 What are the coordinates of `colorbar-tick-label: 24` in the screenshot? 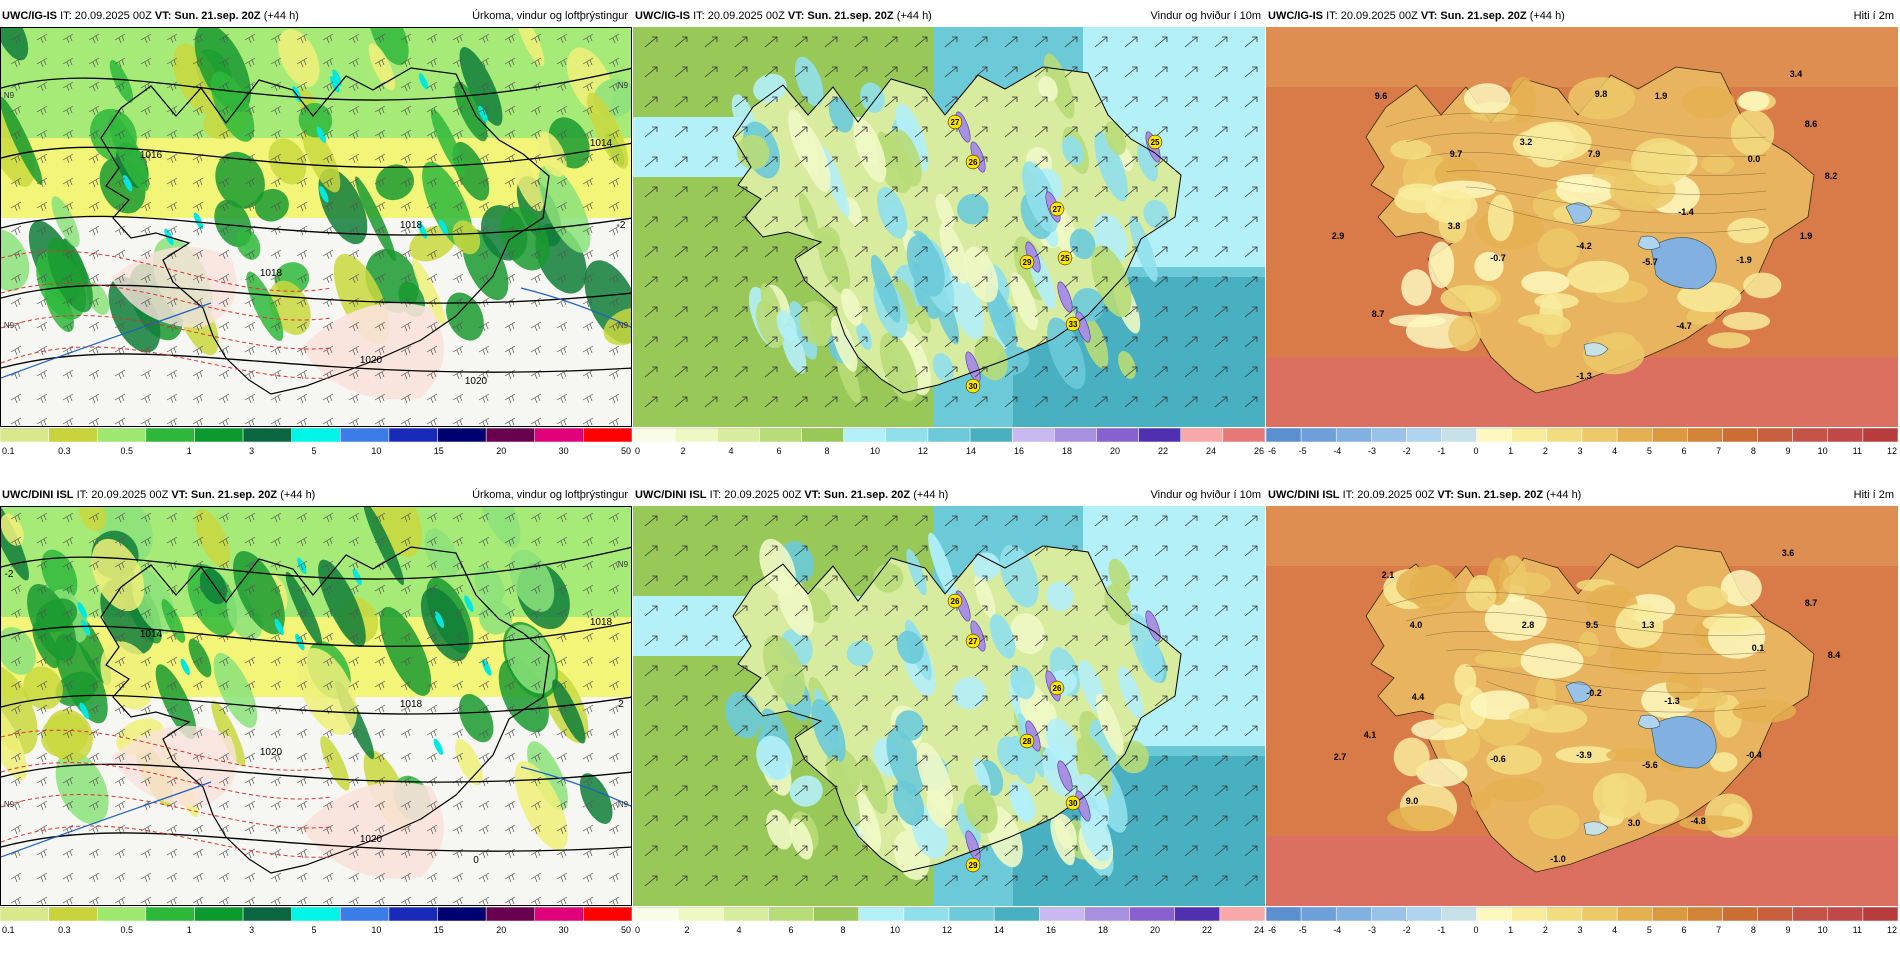 It's located at (1211, 451).